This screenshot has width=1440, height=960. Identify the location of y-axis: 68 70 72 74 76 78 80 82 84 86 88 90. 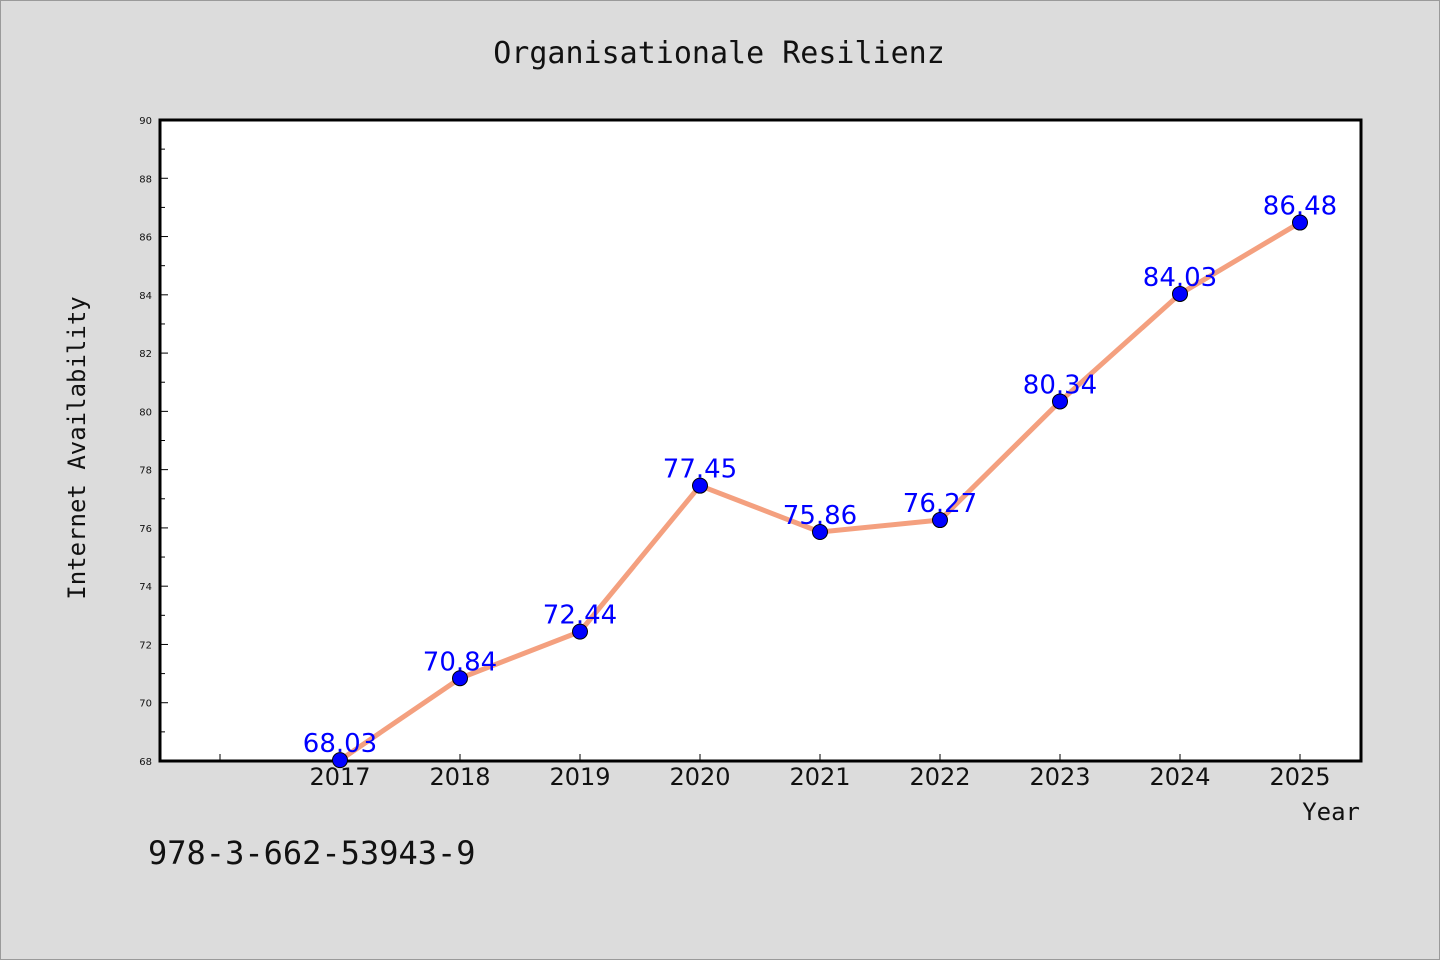
(153, 442).